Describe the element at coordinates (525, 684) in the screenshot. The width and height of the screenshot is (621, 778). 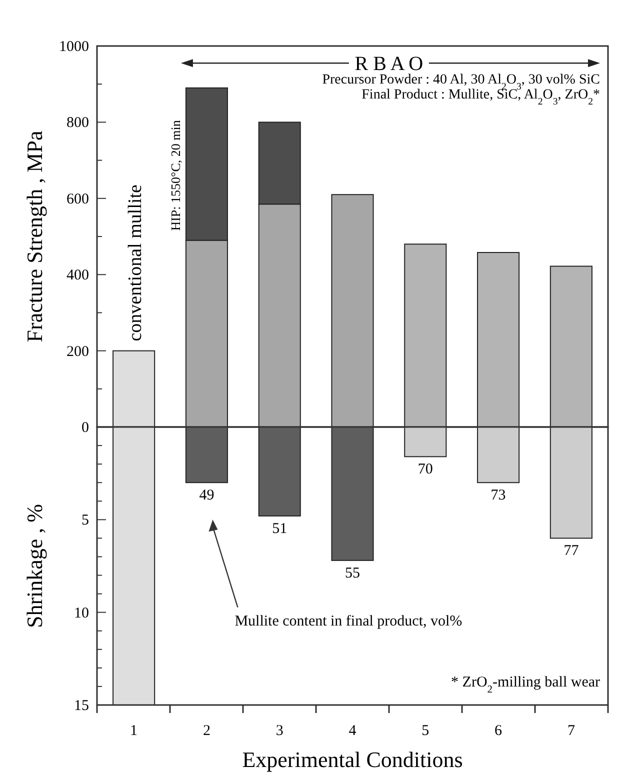
I see `annotation: * ZrO$_{2}$-milling ball wear` at that location.